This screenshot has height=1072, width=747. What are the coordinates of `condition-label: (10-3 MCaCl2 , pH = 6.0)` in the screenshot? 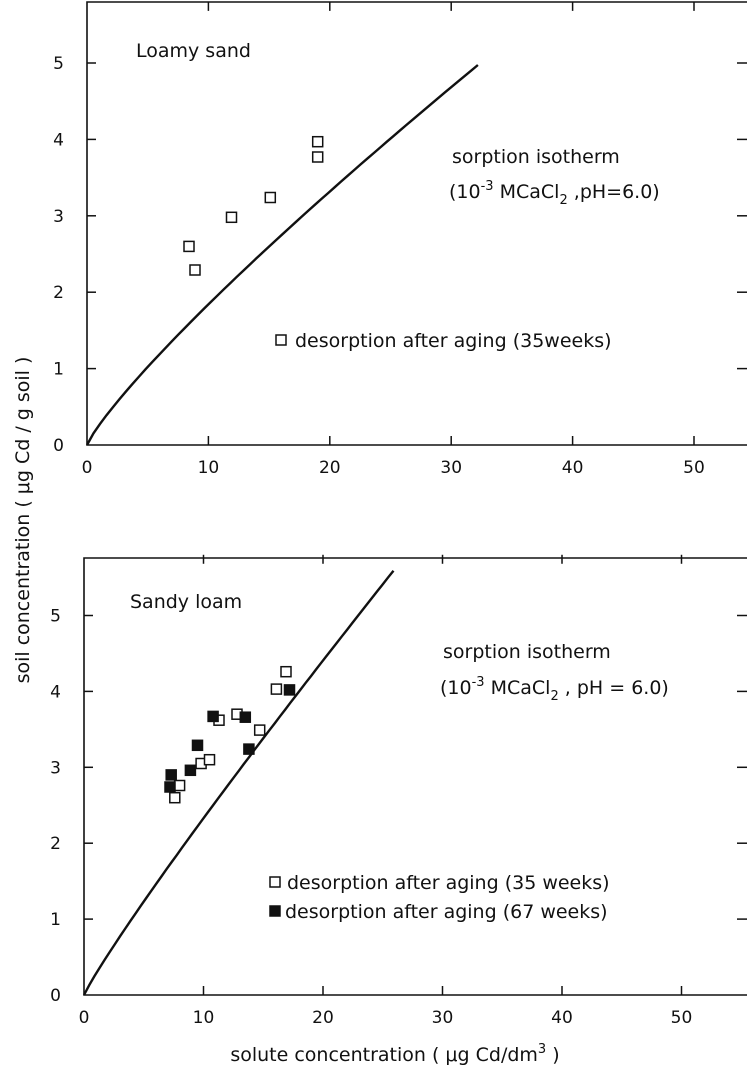 It's located at (554, 689).